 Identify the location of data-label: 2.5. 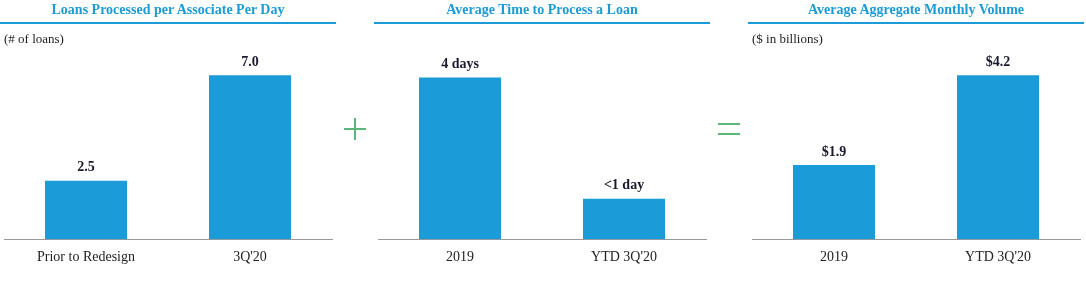
(86, 167).